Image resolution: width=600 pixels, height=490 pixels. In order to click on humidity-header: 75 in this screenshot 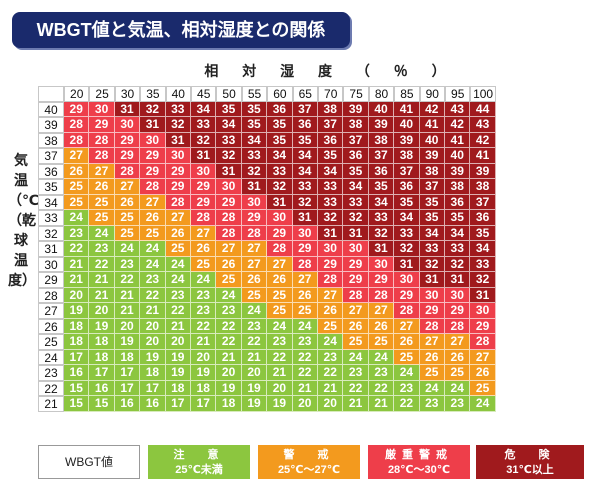, I will do `click(356, 94)`.